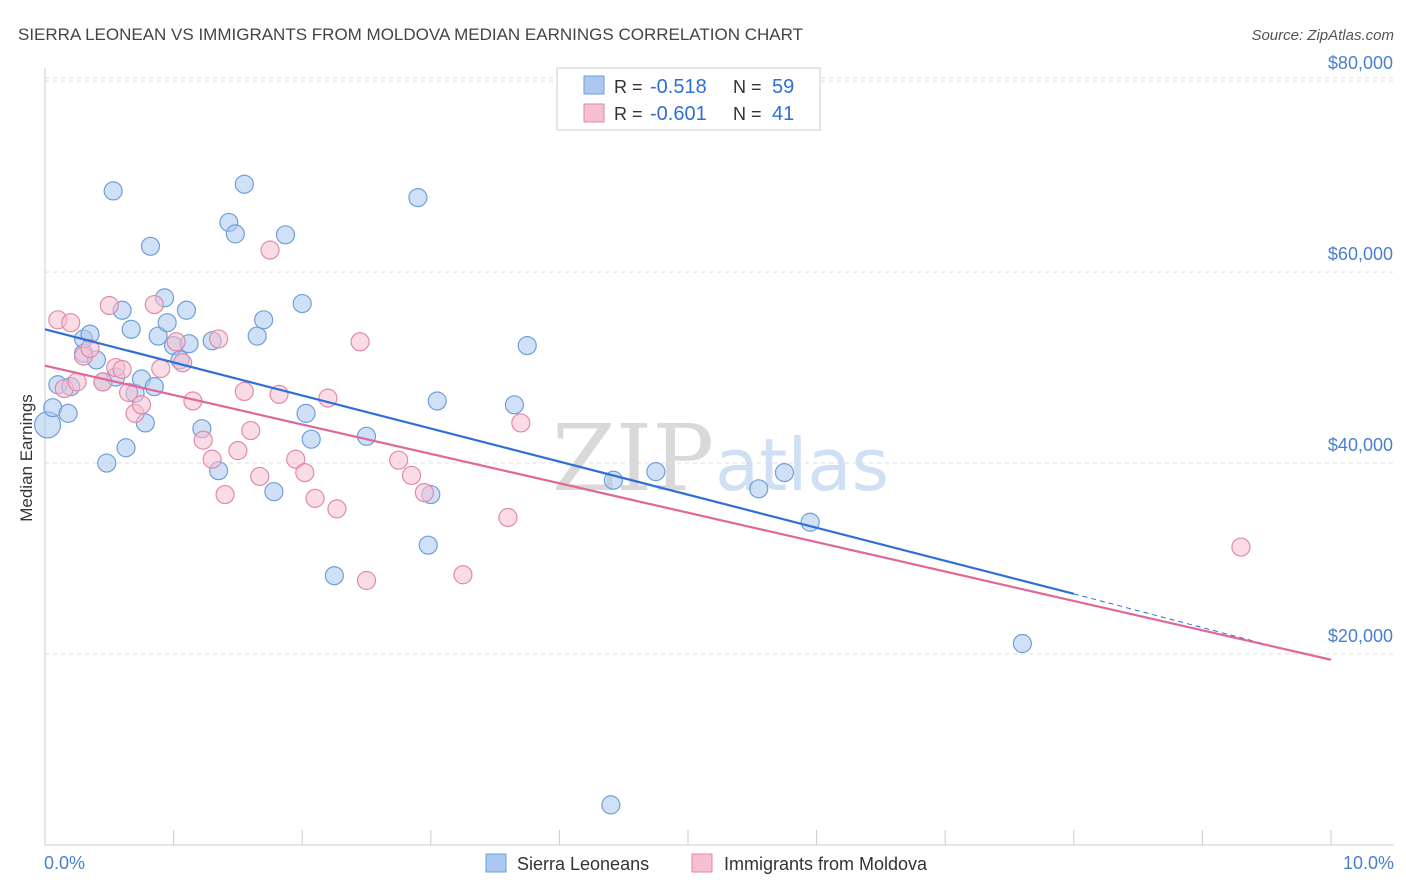 Image resolution: width=1406 pixels, height=892 pixels. I want to click on y-tick-label: $20,000, so click(1360, 636).